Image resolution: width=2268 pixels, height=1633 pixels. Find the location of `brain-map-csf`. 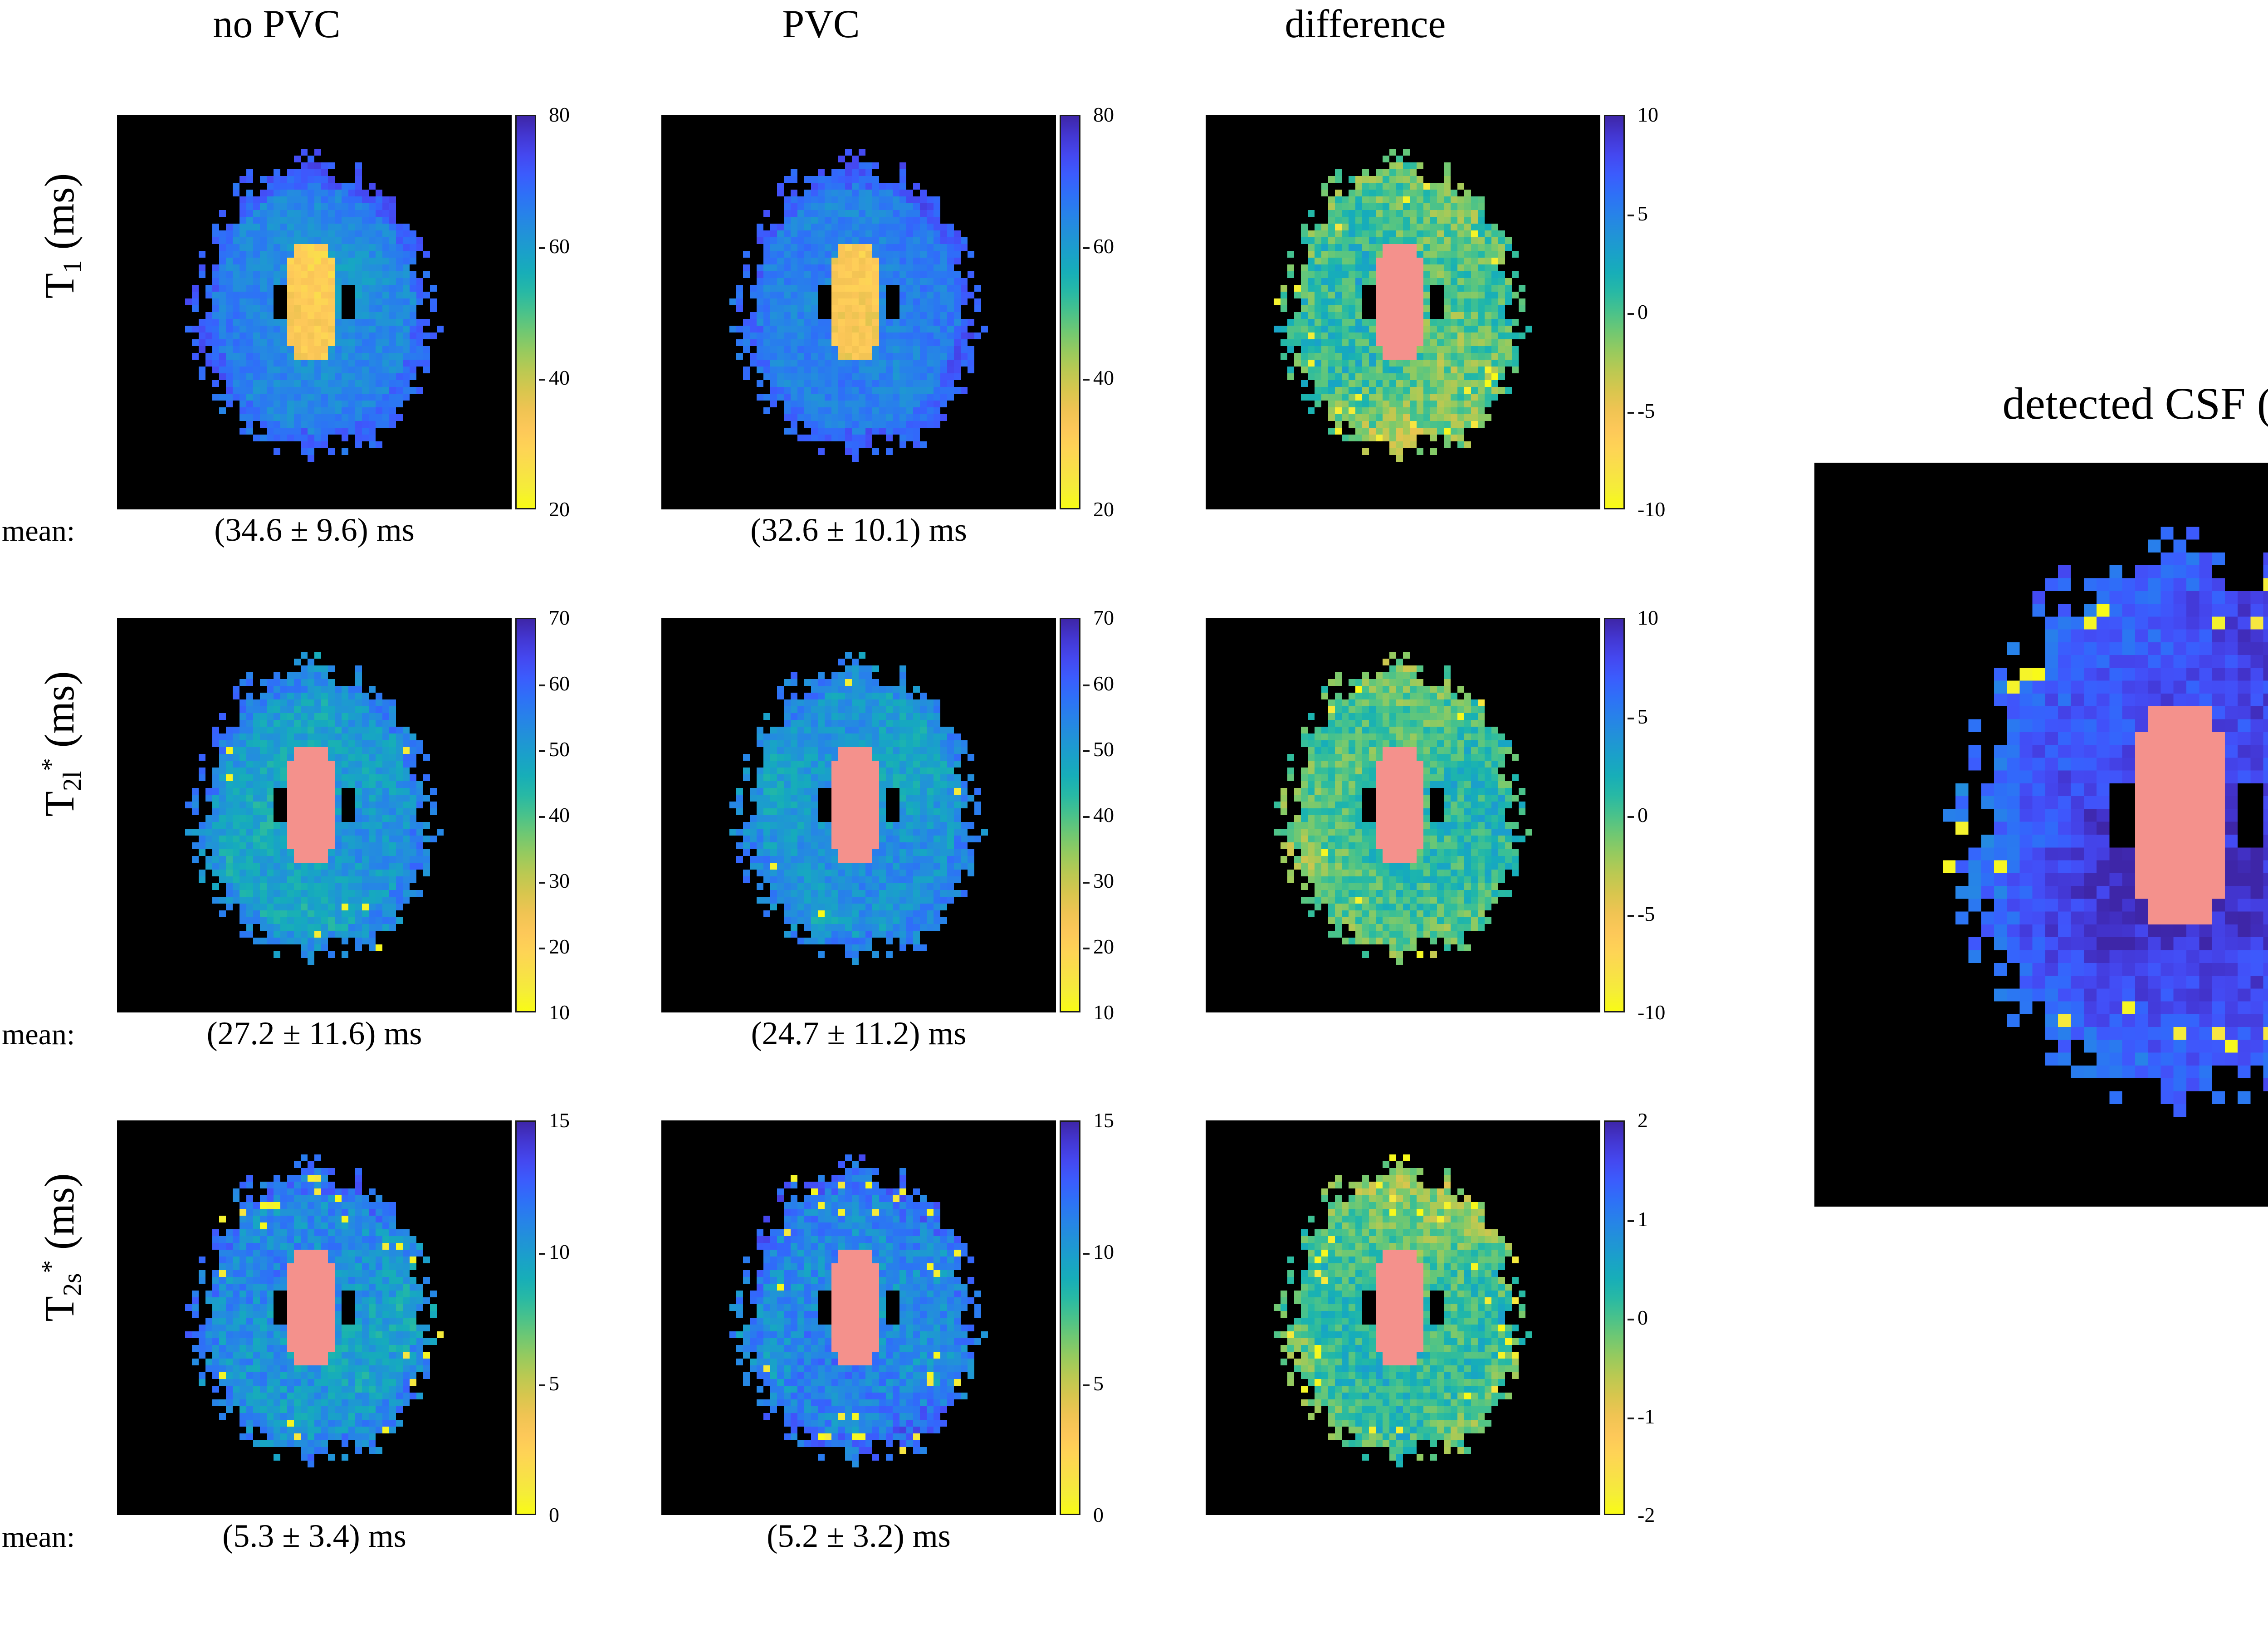

brain-map-csf is located at coordinates (2041, 835).